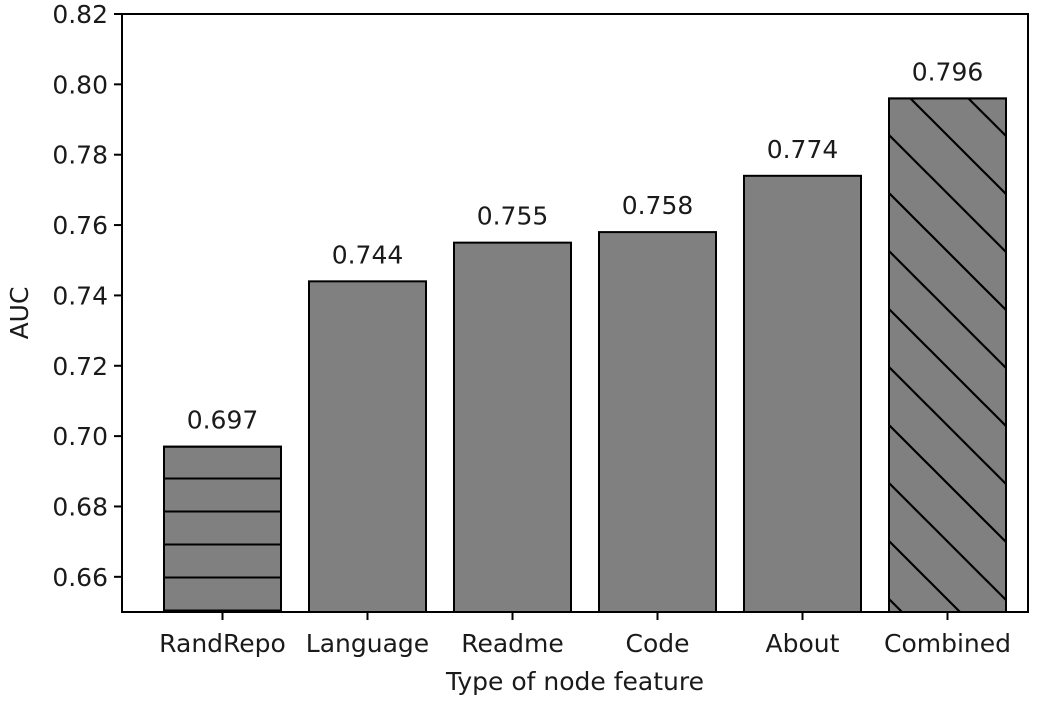  I want to click on value-label-language: 0.744, so click(368, 254).